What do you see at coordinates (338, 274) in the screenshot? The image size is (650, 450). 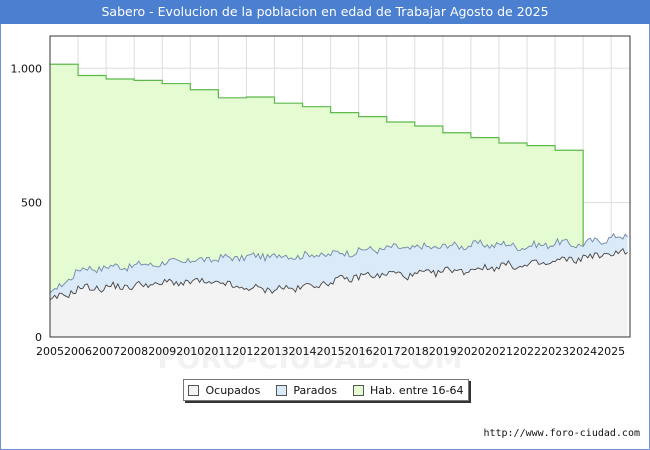 I see `series-ocupados-line` at bounding box center [338, 274].